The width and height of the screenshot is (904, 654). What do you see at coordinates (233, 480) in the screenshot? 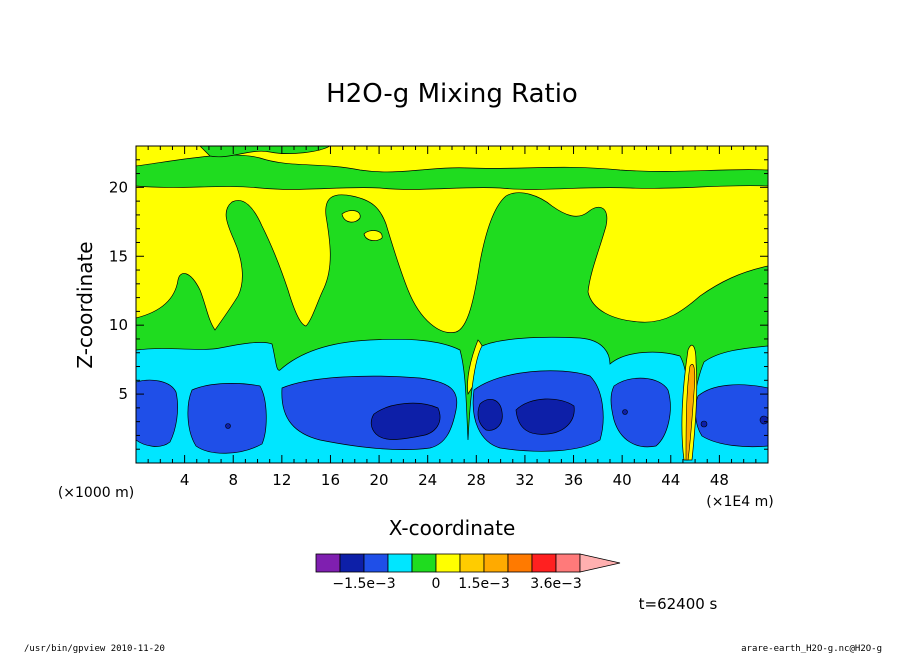
I see `x-tick-label: 8` at bounding box center [233, 480].